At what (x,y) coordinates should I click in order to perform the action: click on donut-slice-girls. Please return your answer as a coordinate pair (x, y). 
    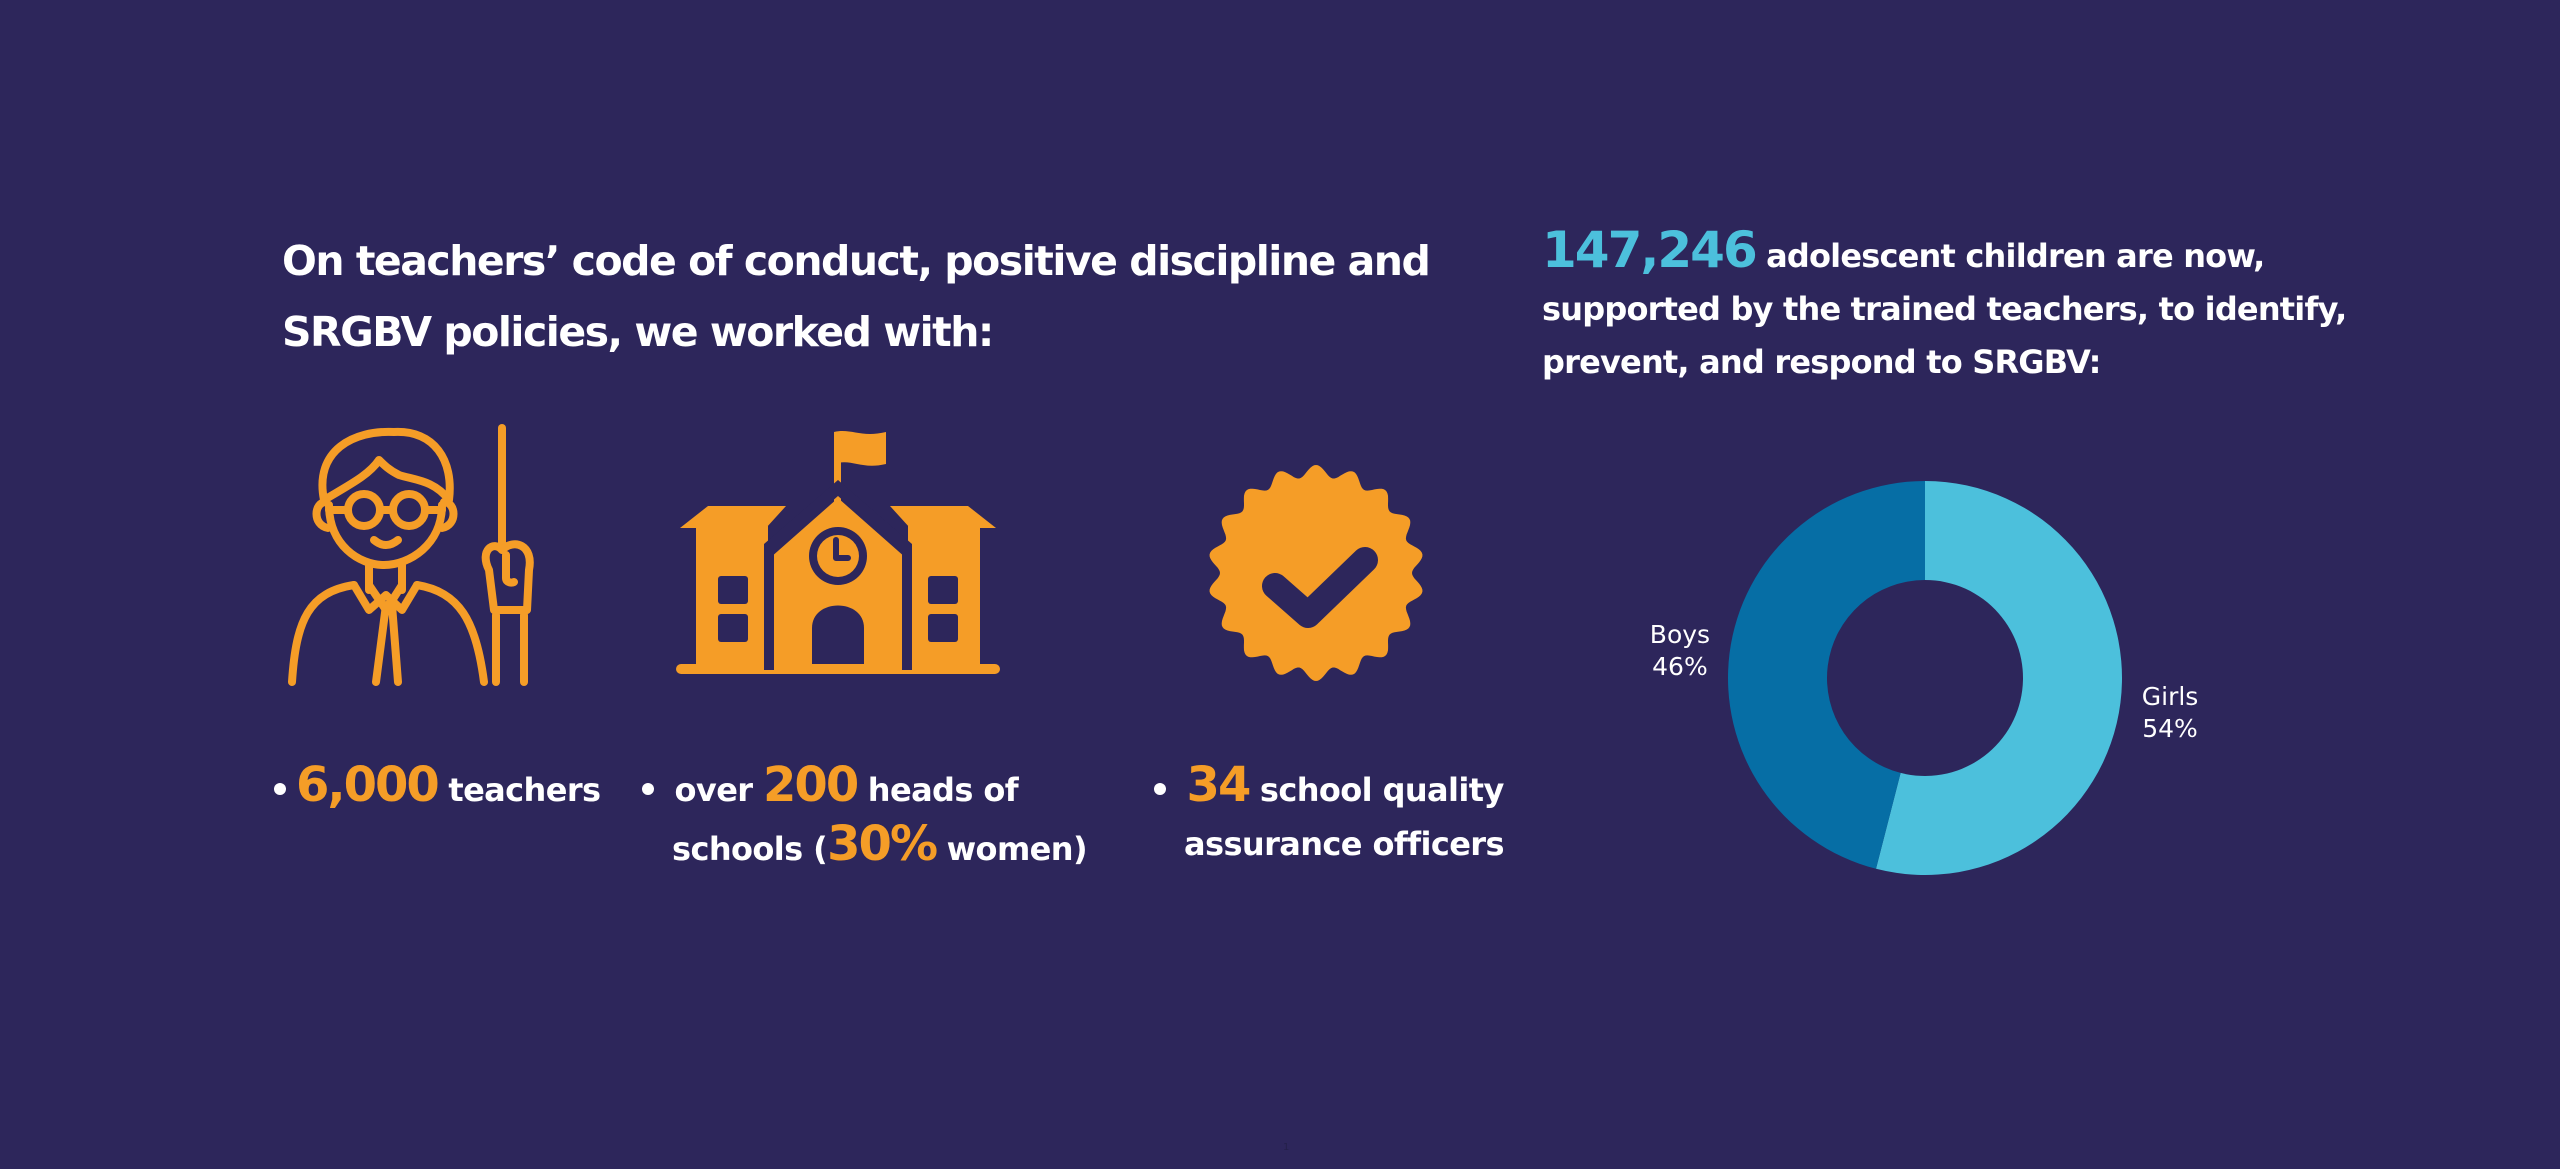
    Looking at the image, I should click on (1999, 678).